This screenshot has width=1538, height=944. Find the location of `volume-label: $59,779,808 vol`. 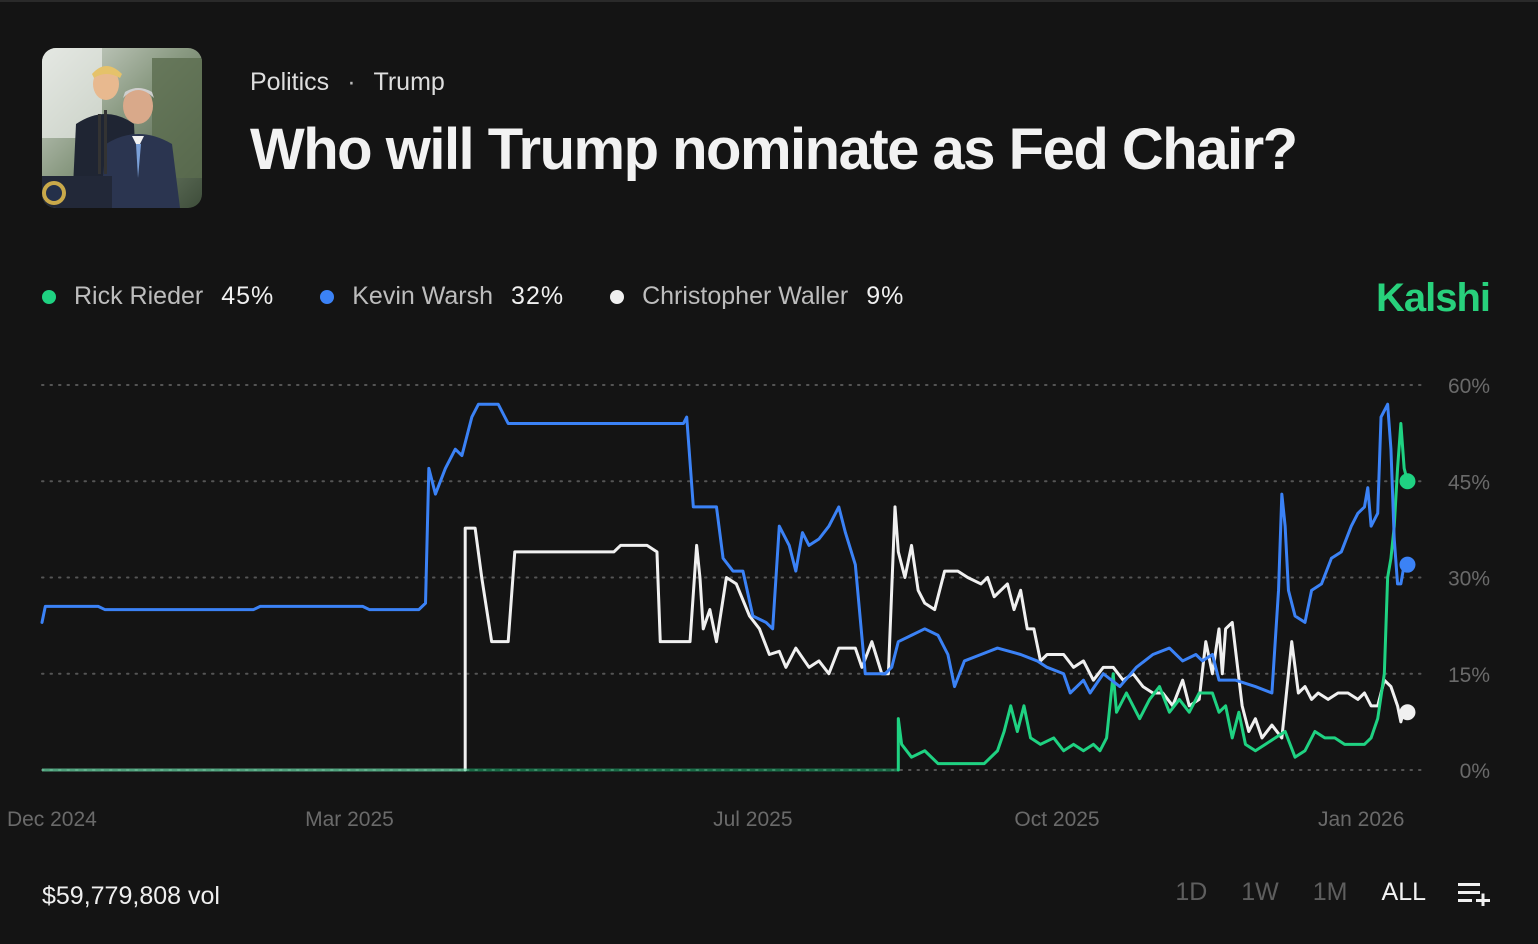

volume-label: $59,779,808 vol is located at coordinates (131, 896).